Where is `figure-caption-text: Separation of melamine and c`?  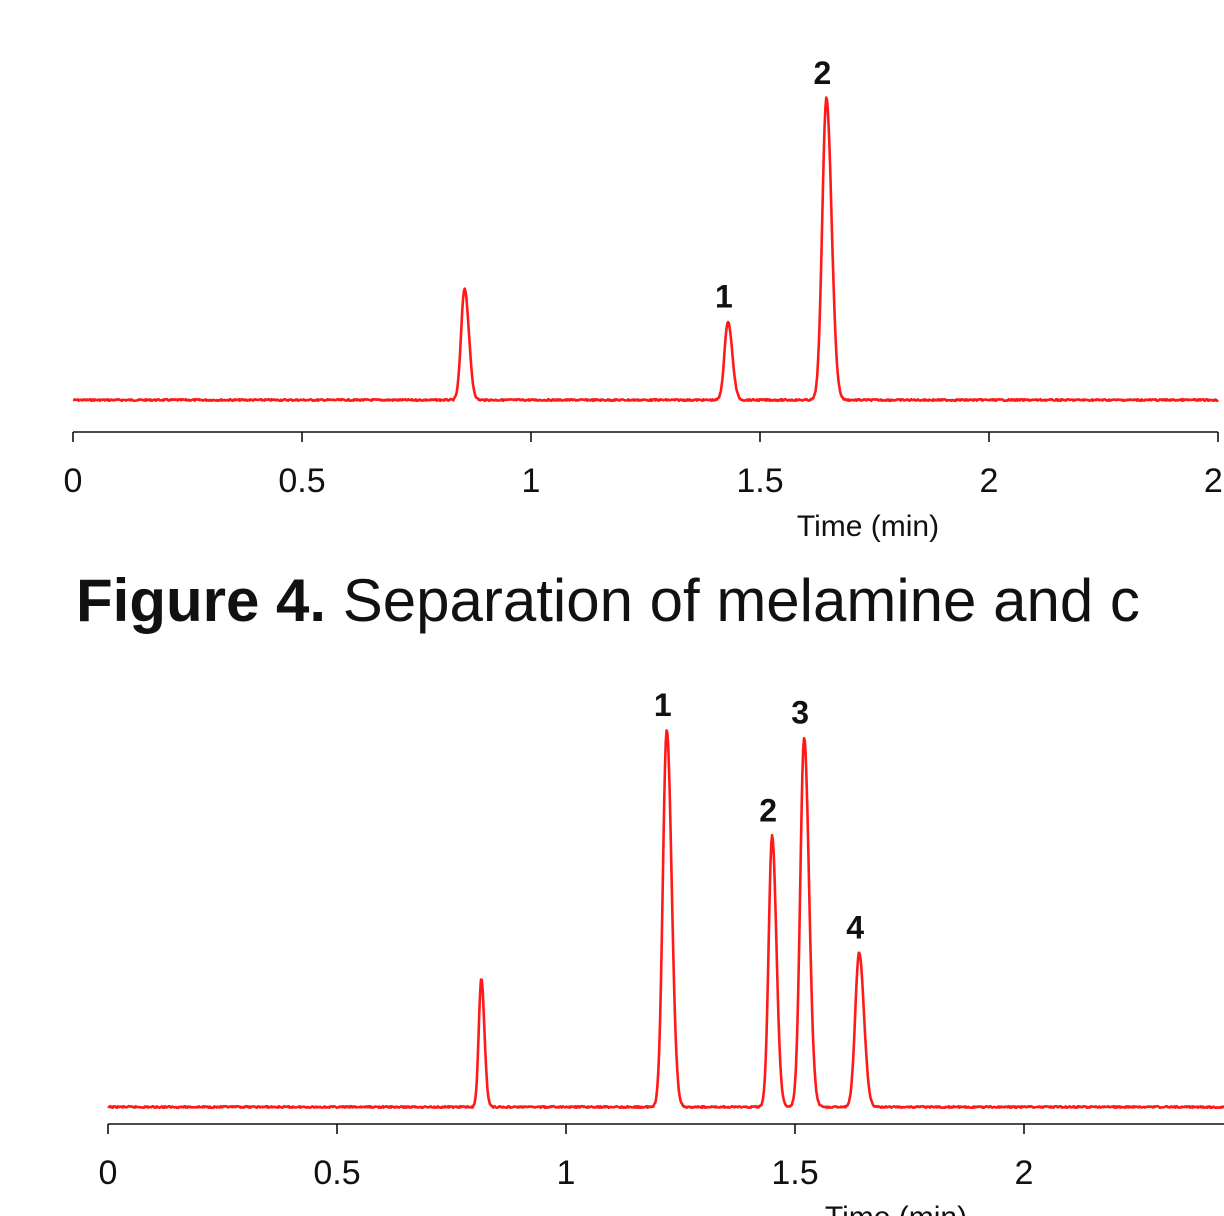 figure-caption-text: Separation of melamine and c is located at coordinates (733, 600).